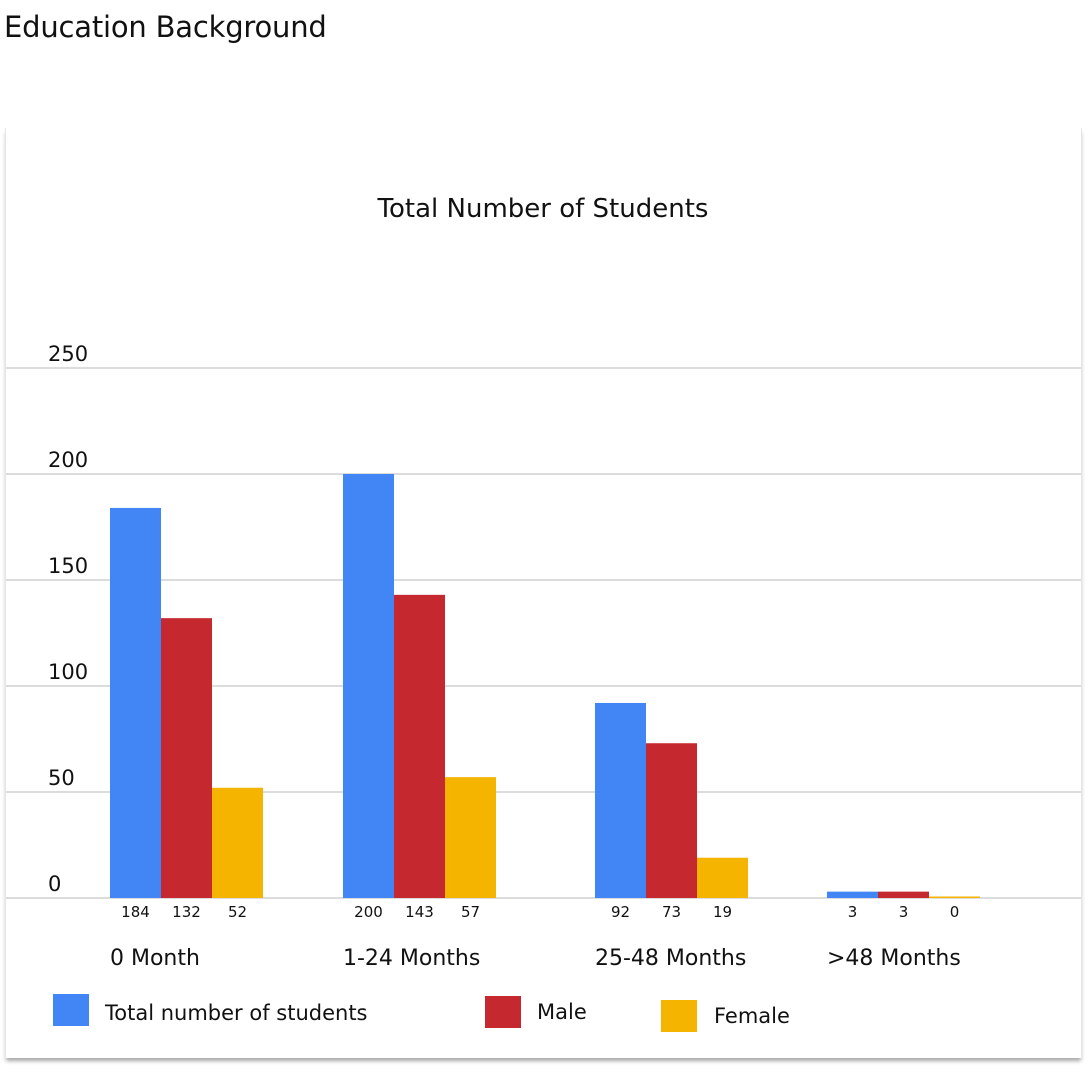 The image size is (1088, 1073). What do you see at coordinates (186, 758) in the screenshot?
I see `bar-0-month-male` at bounding box center [186, 758].